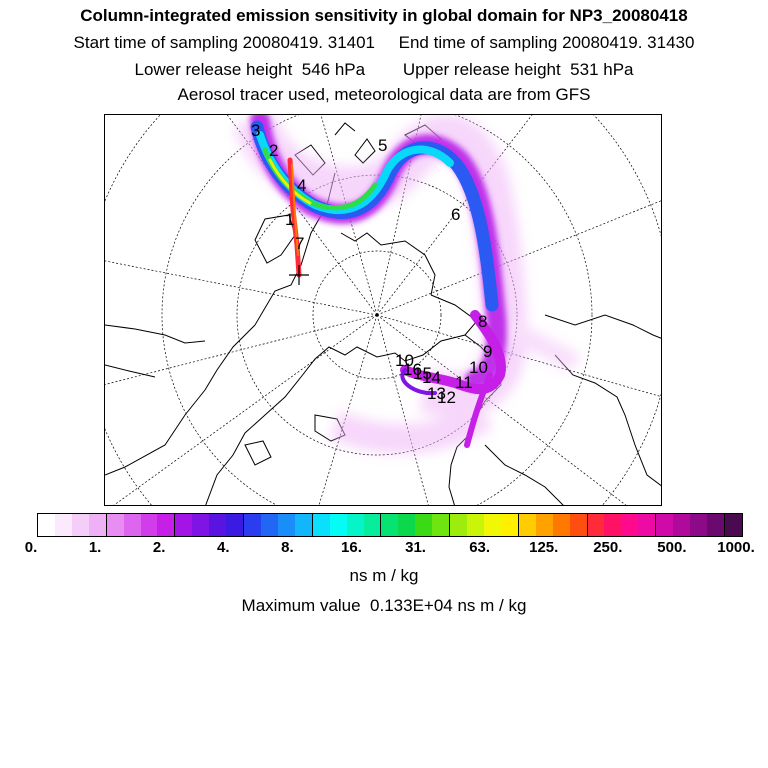  I want to click on unit-label: ns m / kg, so click(384, 575).